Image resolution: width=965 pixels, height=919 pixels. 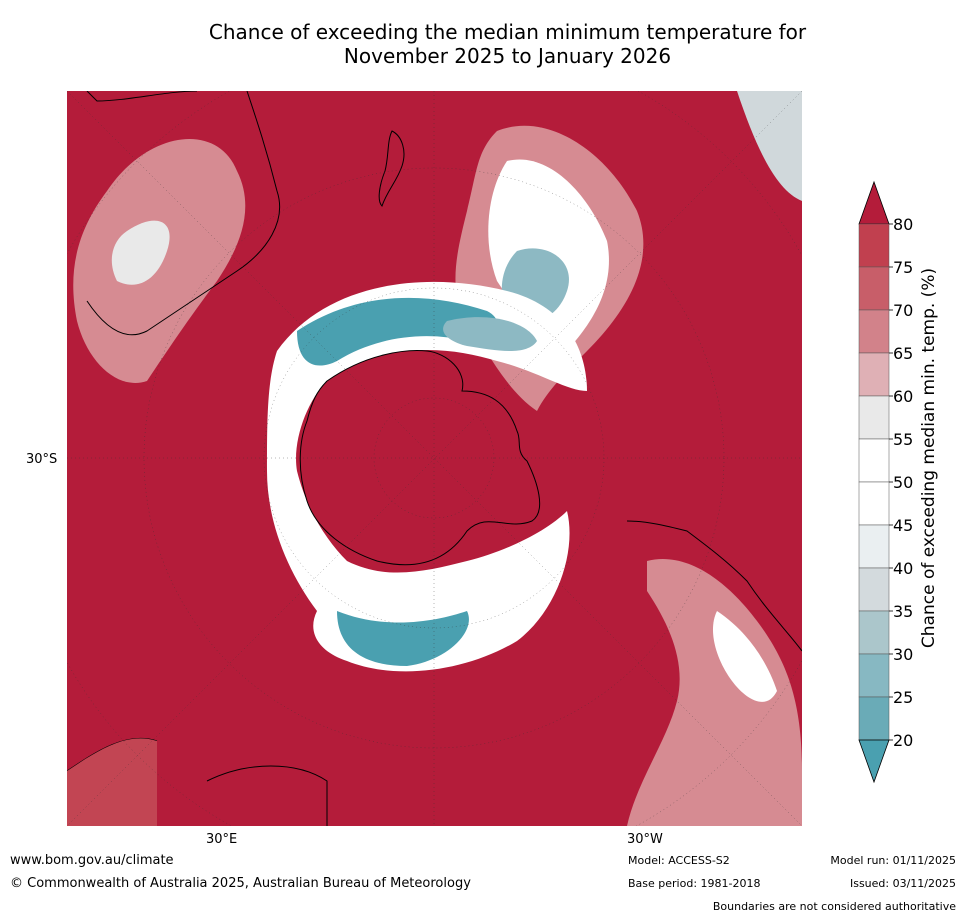 What do you see at coordinates (744, 656) in the screenshot?
I see `south-america-white` at bounding box center [744, 656].